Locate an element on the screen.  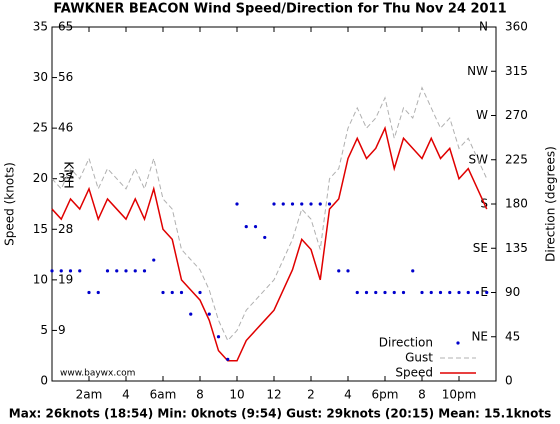
compass-label: NW is located at coordinates (477, 71).